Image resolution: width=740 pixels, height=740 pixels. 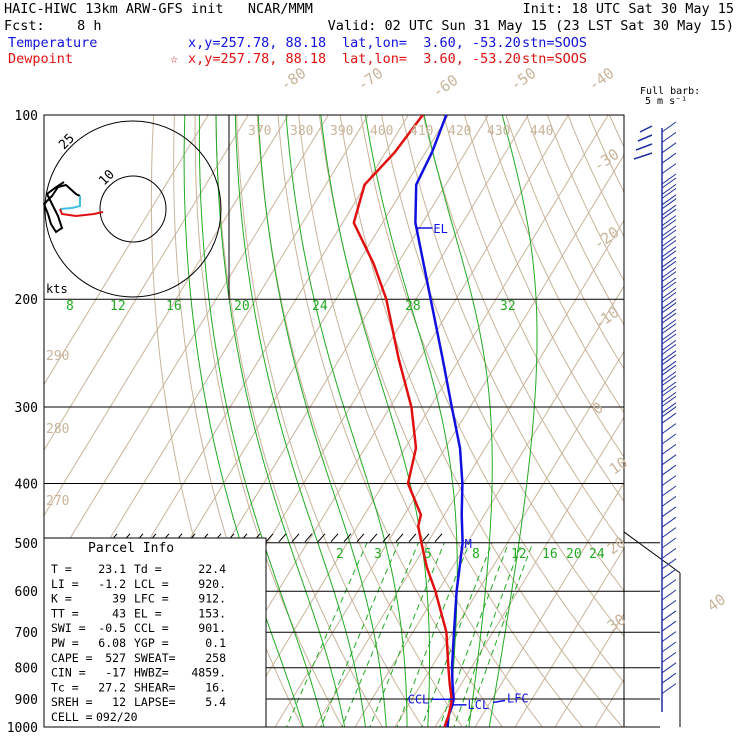 What do you see at coordinates (68, 628) in the screenshot?
I see `parcel-label: SWI =` at bounding box center [68, 628].